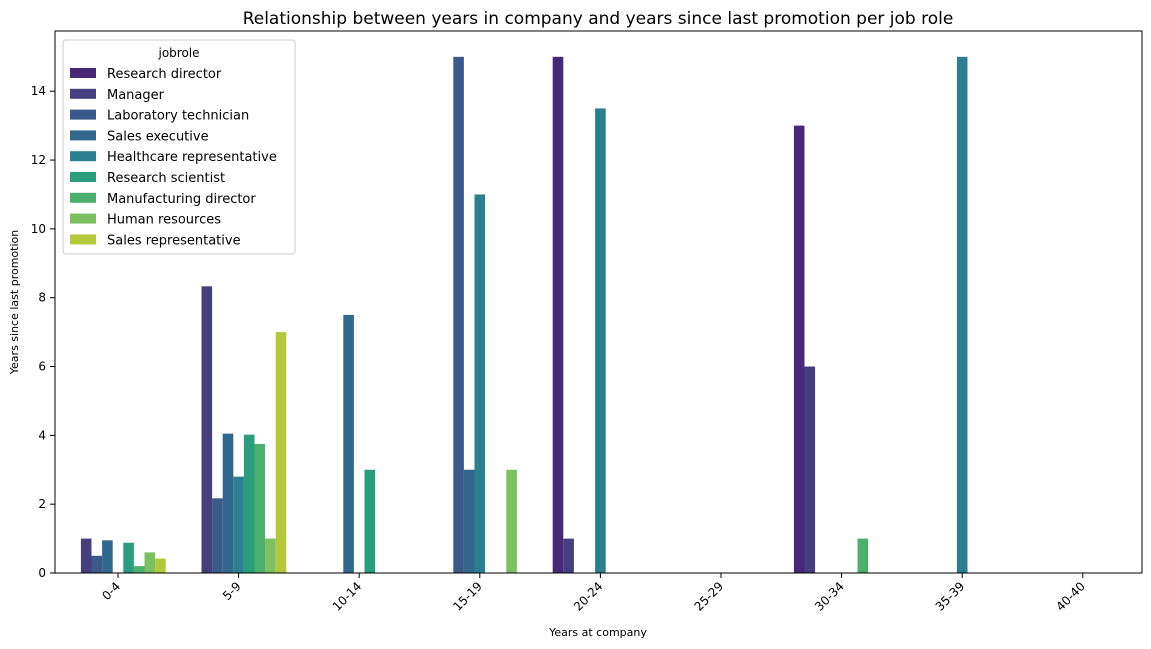 The image size is (1151, 649). I want to click on y-axis: 0 2 4 6 8 10 12 14, so click(43, 332).